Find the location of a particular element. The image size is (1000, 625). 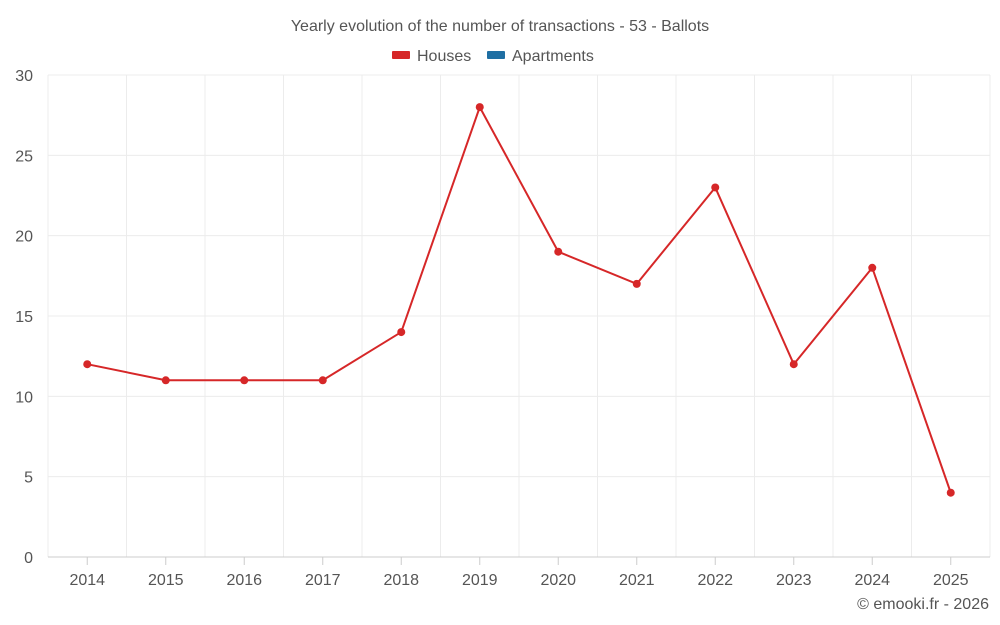

y-tick-label: 0 is located at coordinates (28, 558).